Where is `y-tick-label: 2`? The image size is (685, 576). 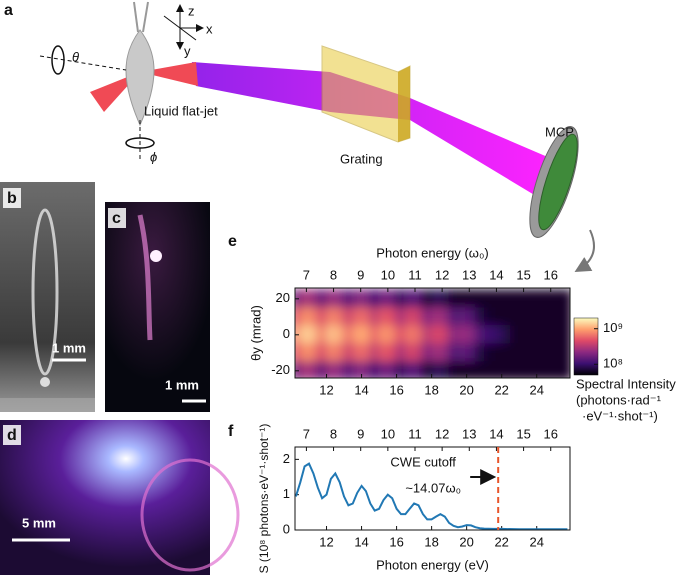
y-tick-label: 2 is located at coordinates (286, 458).